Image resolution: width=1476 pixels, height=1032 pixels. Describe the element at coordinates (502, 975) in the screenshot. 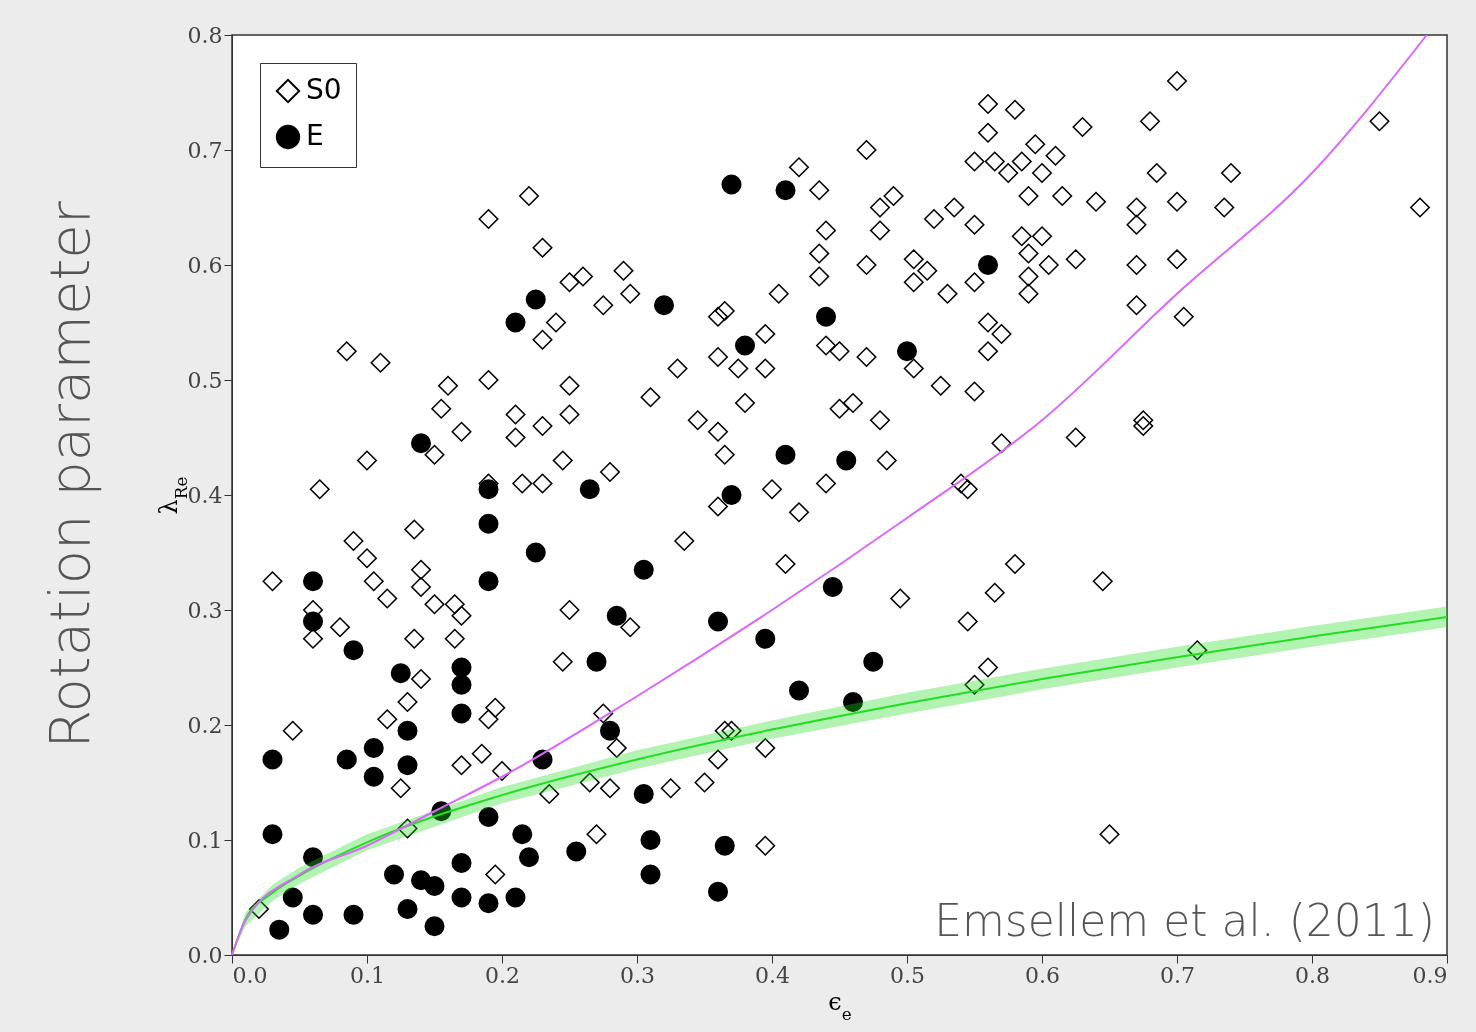

I see `x-tick-label: 0.2` at that location.